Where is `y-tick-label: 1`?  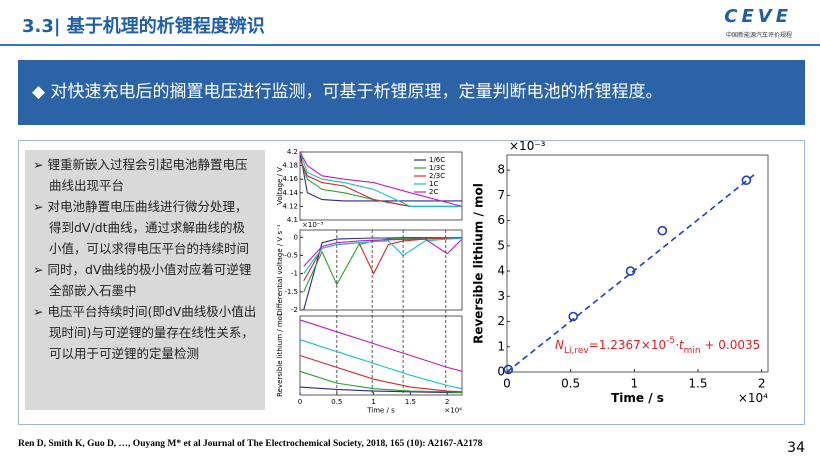 y-tick-label: 1 is located at coordinates (501, 346).